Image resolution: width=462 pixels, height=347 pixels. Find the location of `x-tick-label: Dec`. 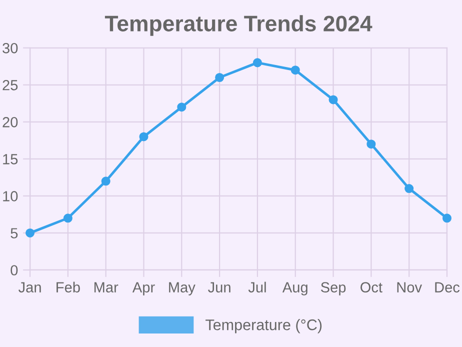

x-tick-label: Dec is located at coordinates (447, 287).